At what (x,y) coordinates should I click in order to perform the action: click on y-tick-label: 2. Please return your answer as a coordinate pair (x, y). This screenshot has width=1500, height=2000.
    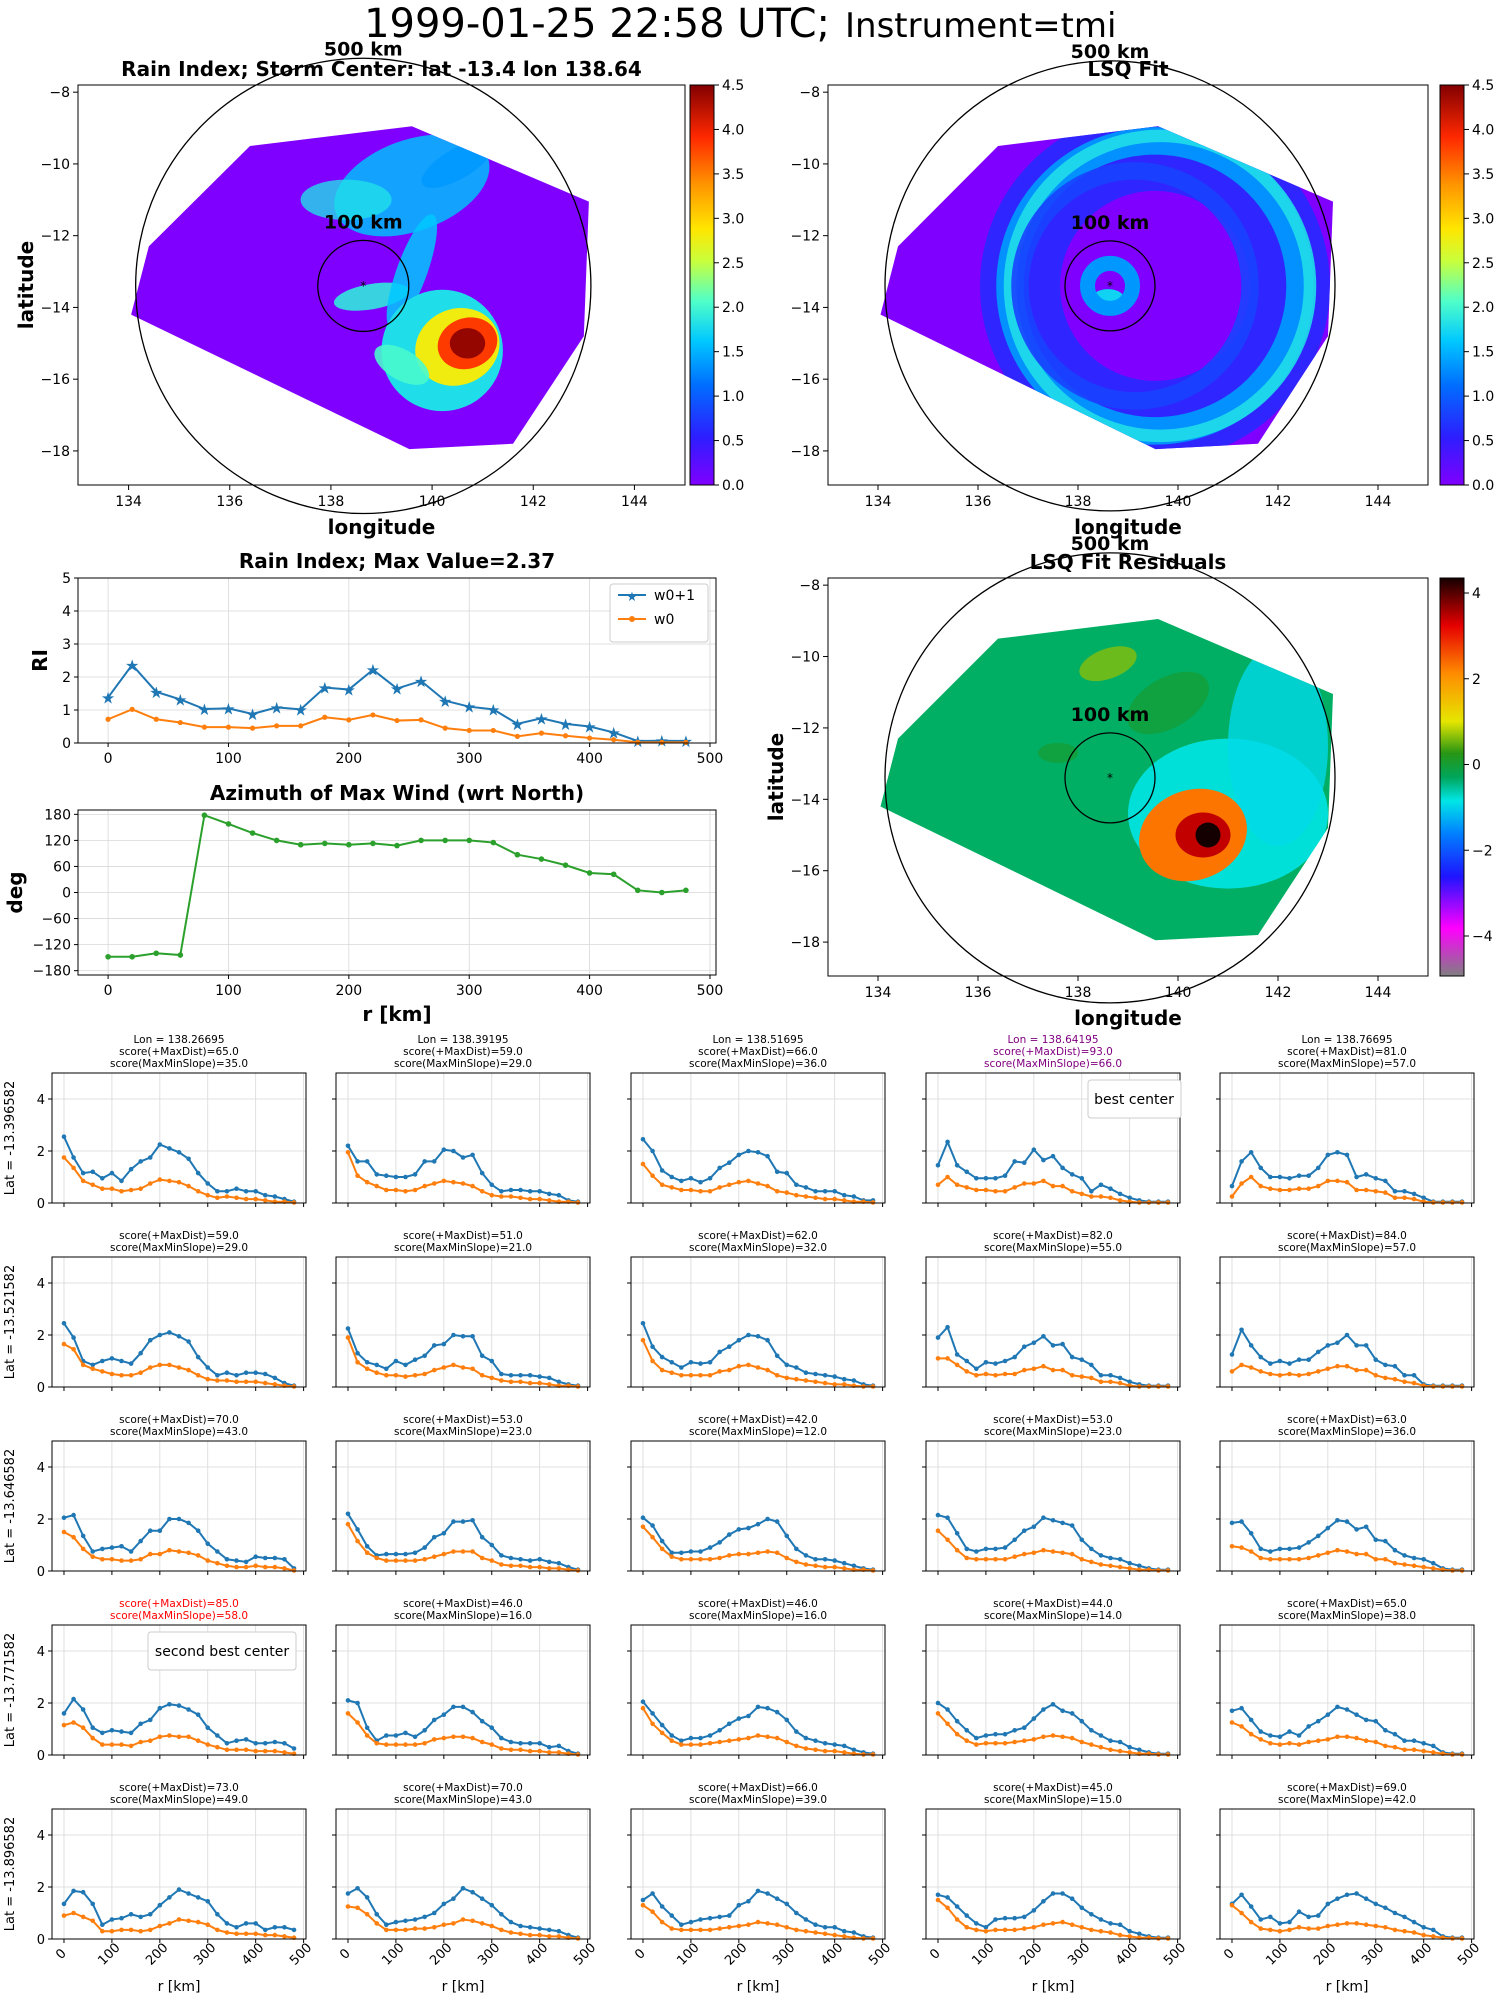
    Looking at the image, I should click on (41, 1152).